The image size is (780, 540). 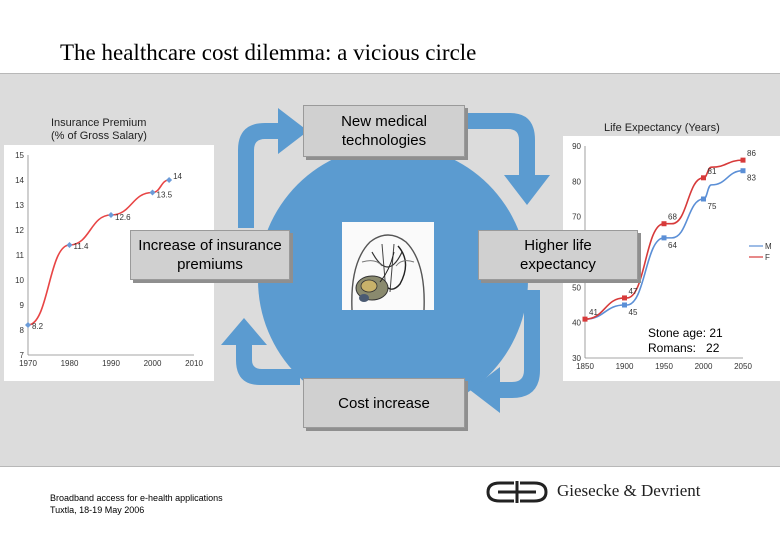 I want to click on new-medical-technologies-box: New medical technologies, so click(x=384, y=131).